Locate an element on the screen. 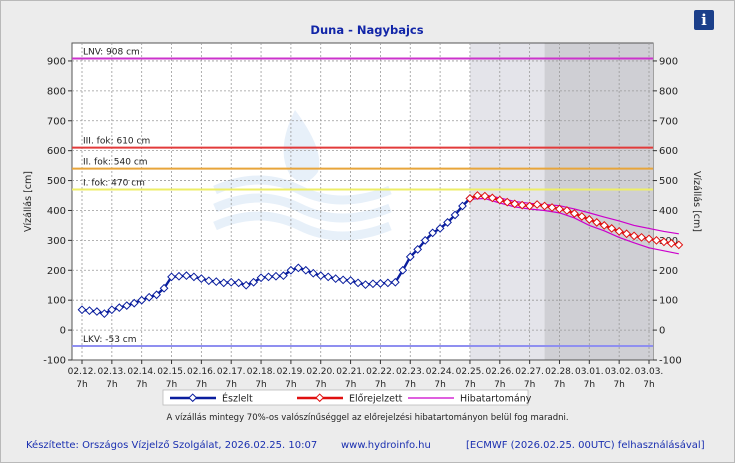 The height and width of the screenshot is (463, 735). y-tick-label-right: 0 is located at coordinates (662, 331).